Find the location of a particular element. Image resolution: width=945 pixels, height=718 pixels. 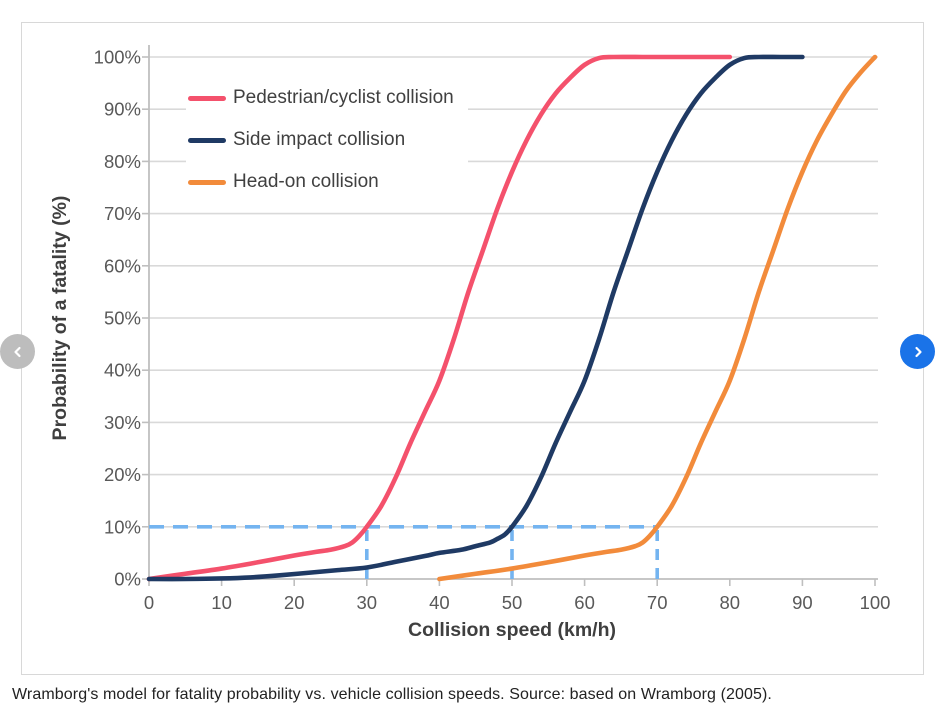

legend-label-pedestrian: Pedestrian/cyclist collision is located at coordinates (343, 97).